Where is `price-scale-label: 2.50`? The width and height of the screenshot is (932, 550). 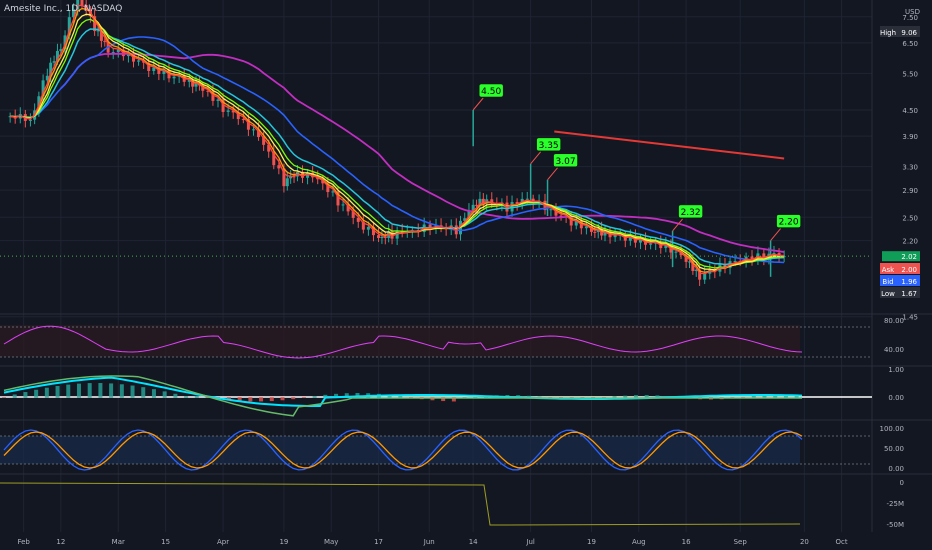 price-scale-label: 2.50 is located at coordinates (910, 218).